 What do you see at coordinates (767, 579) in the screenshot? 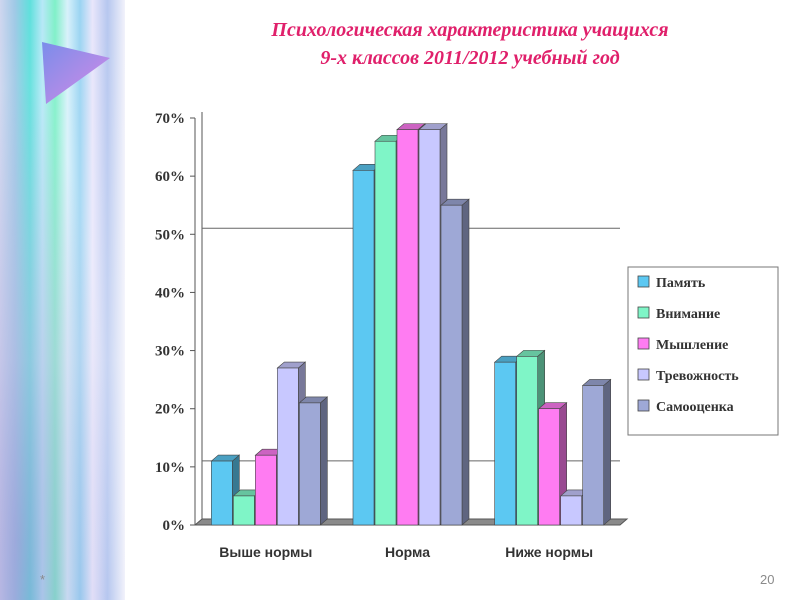
I see `page-number: 20` at bounding box center [767, 579].